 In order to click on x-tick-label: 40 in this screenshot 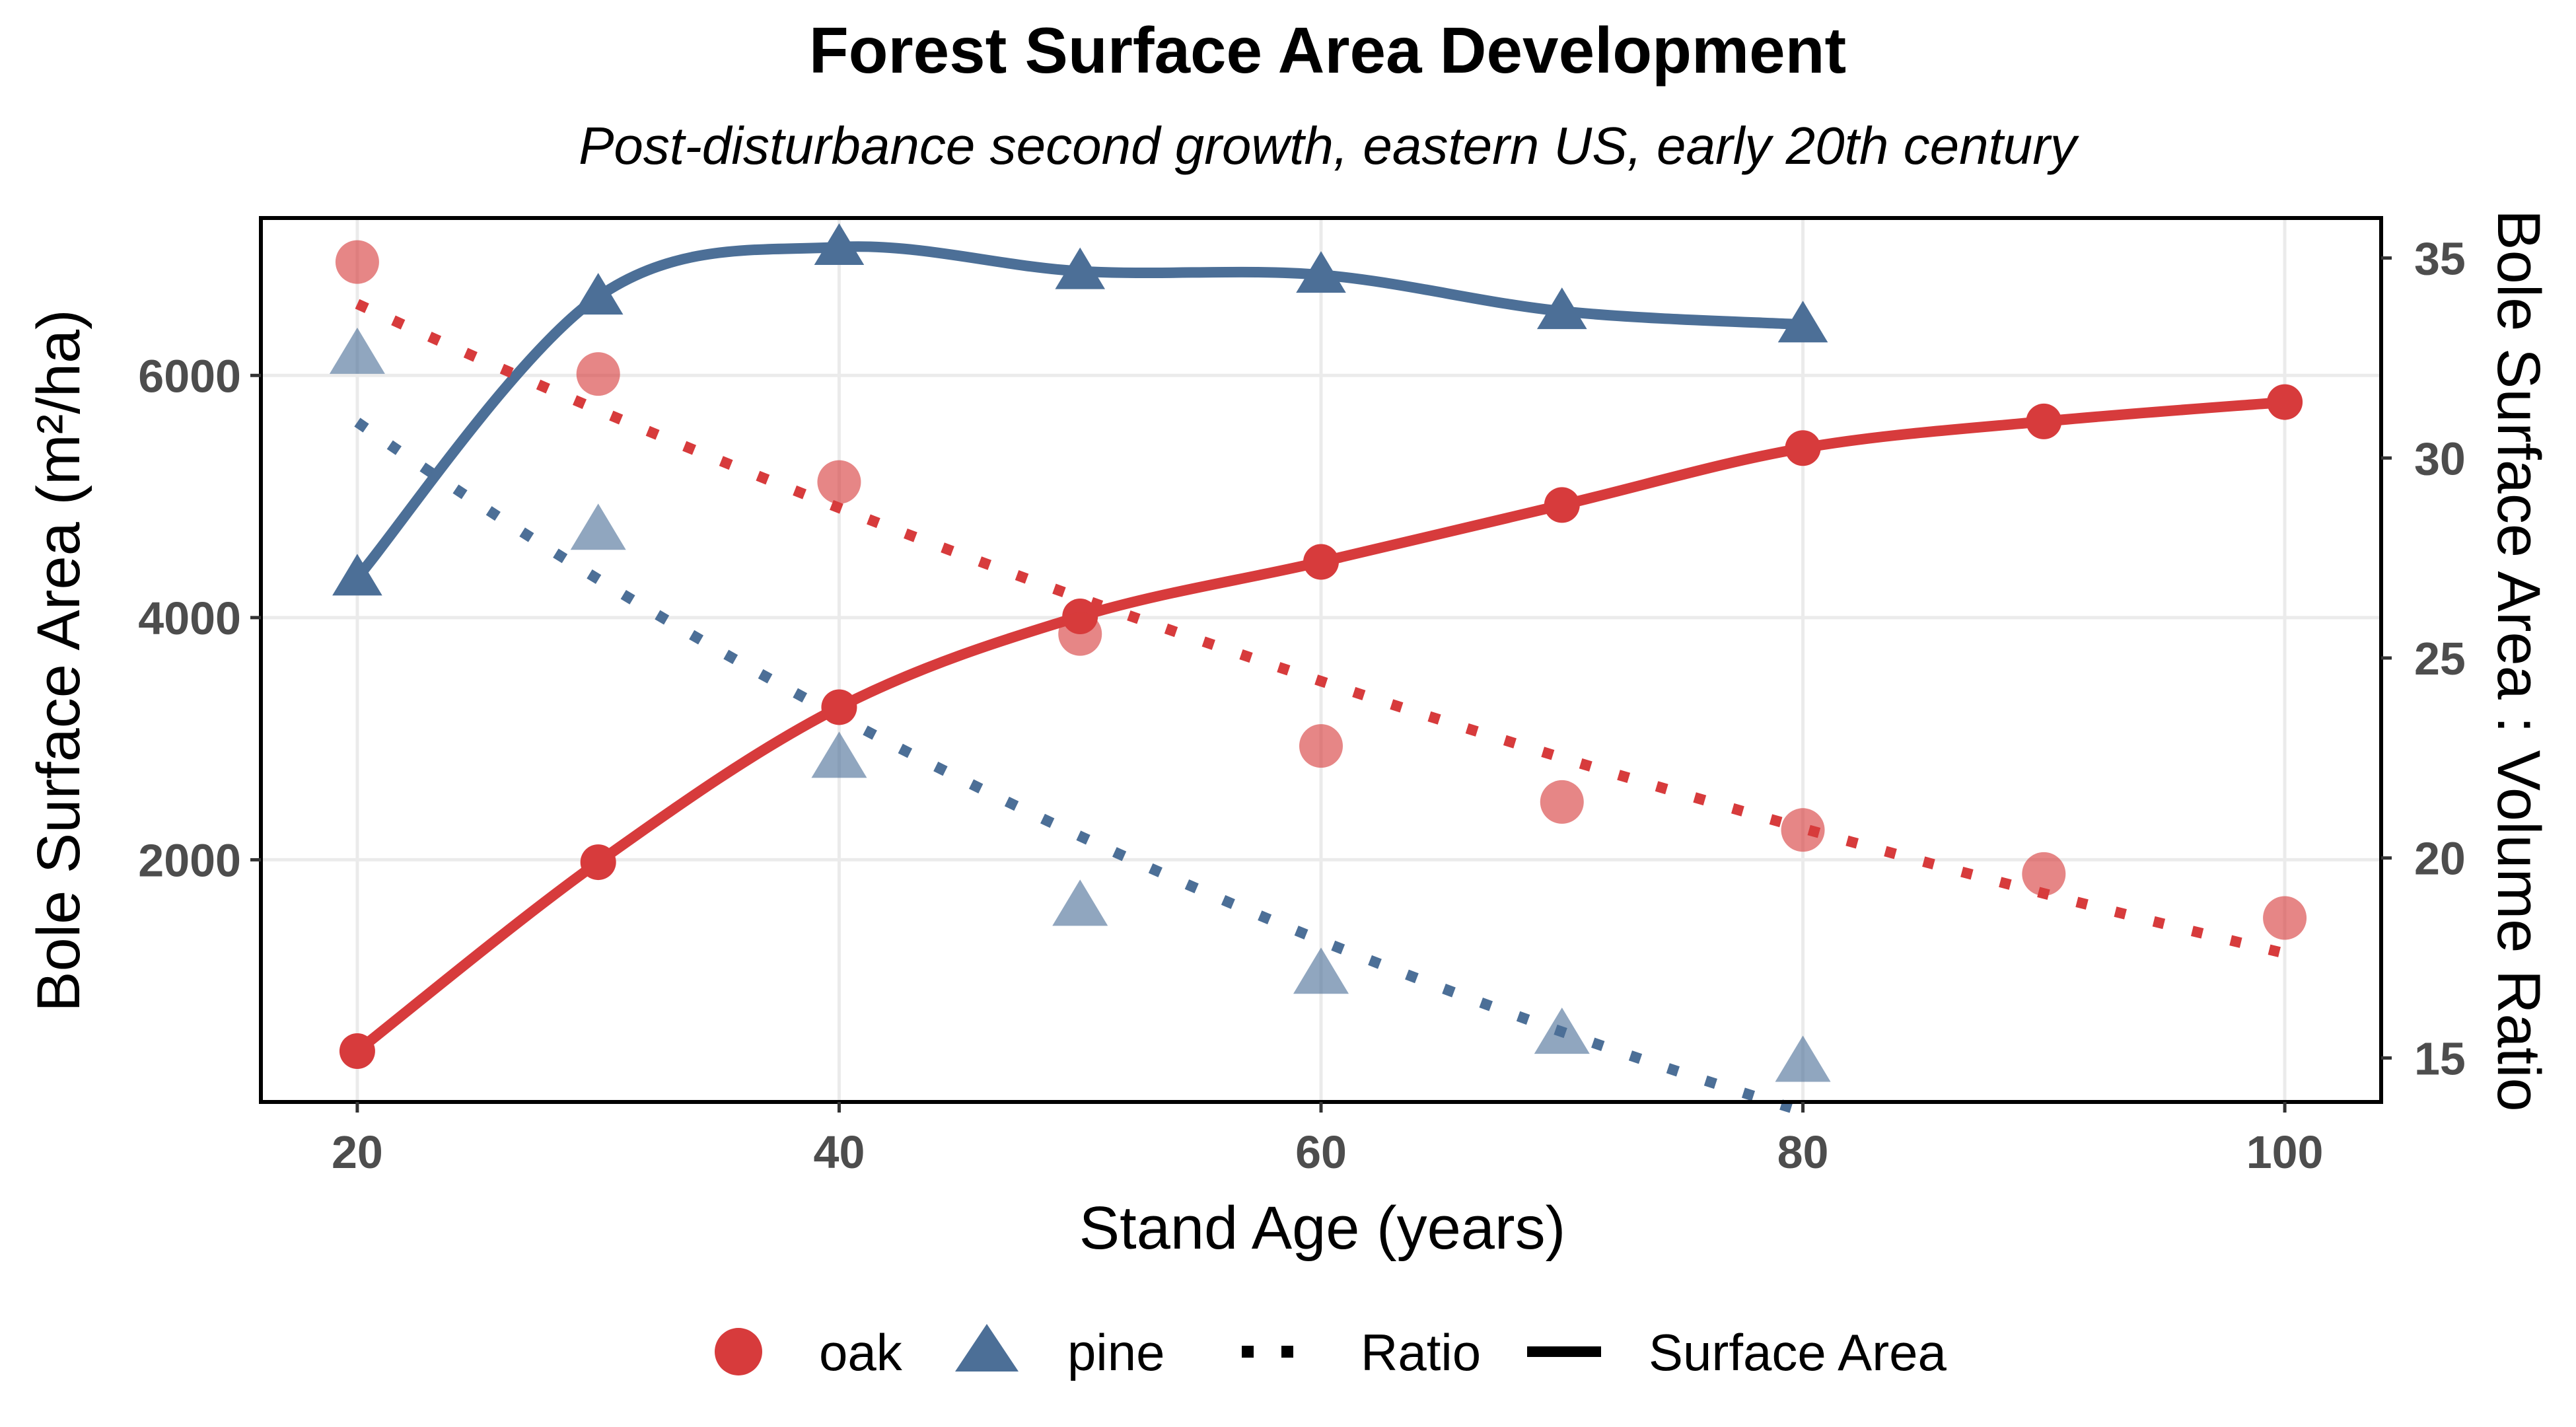, I will do `click(840, 1152)`.